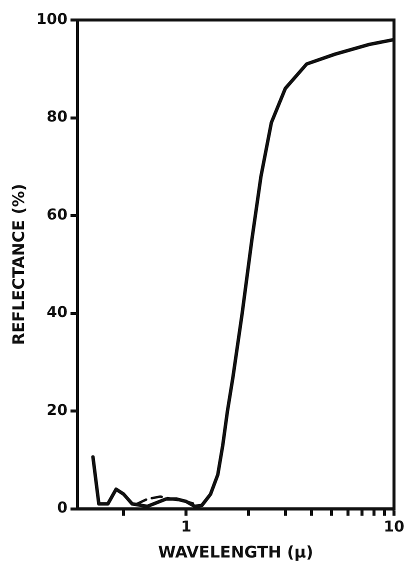 Image resolution: width=408 pixels, height=571 pixels. I want to click on y-tick-label: 100, so click(52, 19).